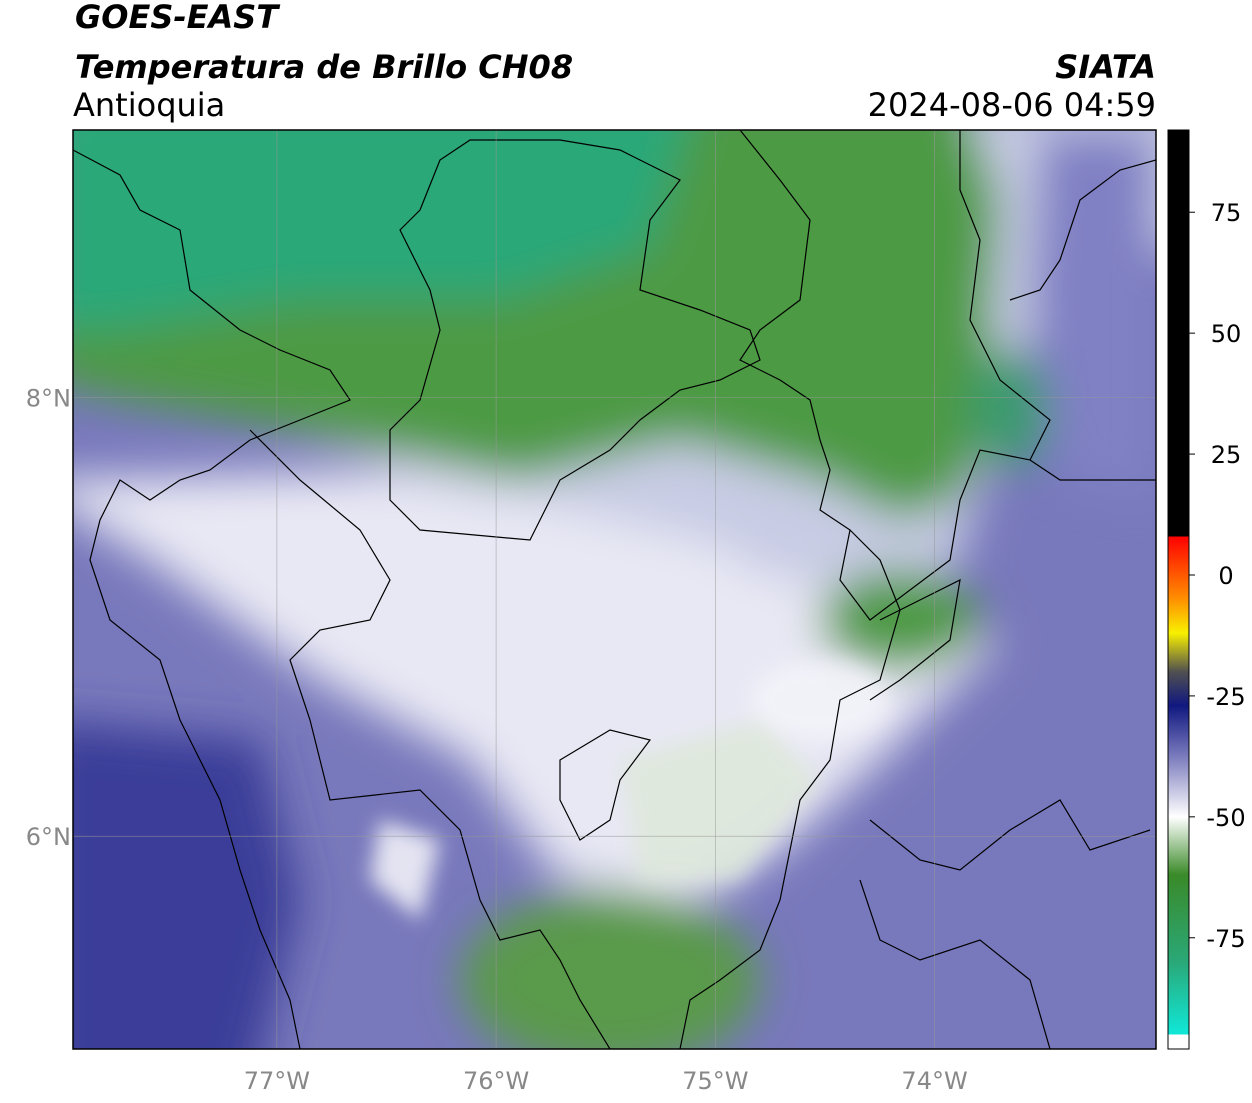 The image size is (1252, 1103). I want to click on x-tick-label: 74°W, so click(934, 1081).